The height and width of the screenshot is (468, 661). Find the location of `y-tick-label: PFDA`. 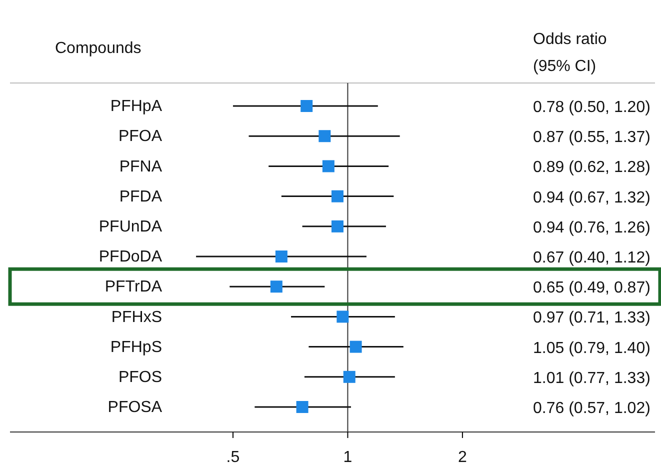

y-tick-label: PFDA is located at coordinates (140, 197).